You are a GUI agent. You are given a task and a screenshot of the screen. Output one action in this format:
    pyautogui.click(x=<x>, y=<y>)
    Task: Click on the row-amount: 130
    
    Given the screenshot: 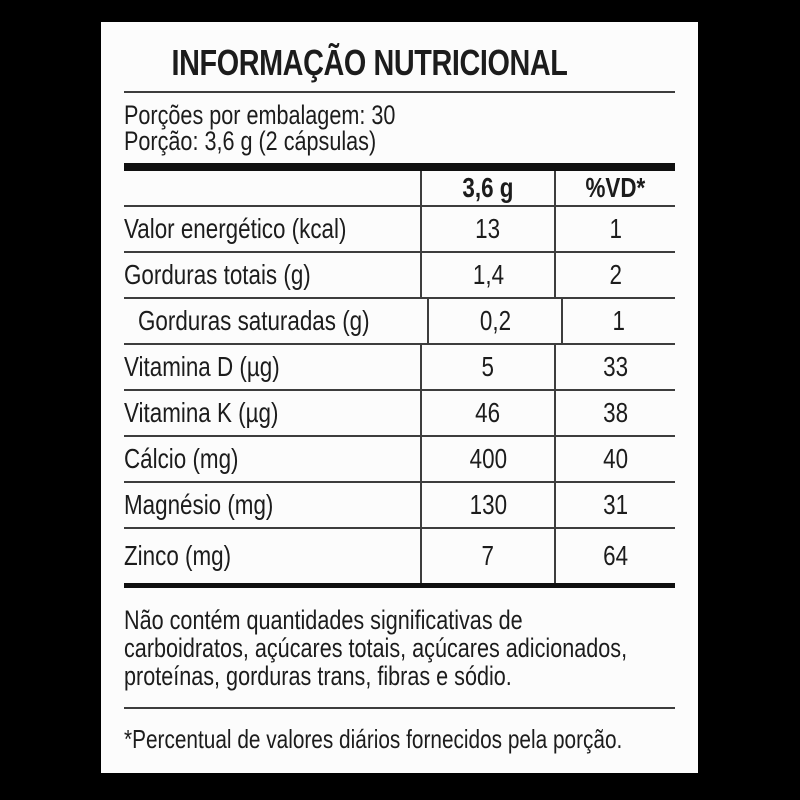 What is the action you would take?
    pyautogui.click(x=487, y=505)
    